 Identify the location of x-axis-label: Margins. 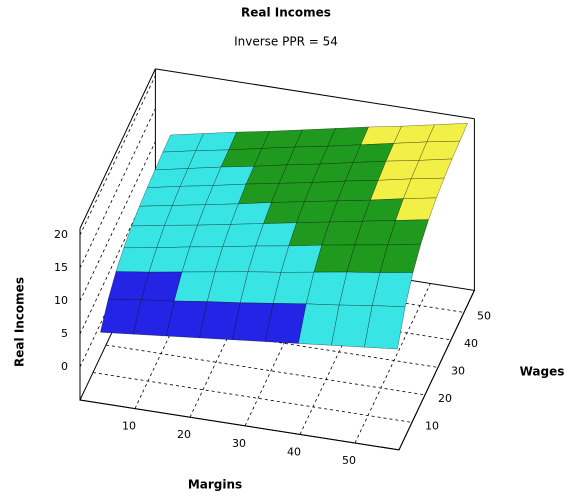
(215, 485).